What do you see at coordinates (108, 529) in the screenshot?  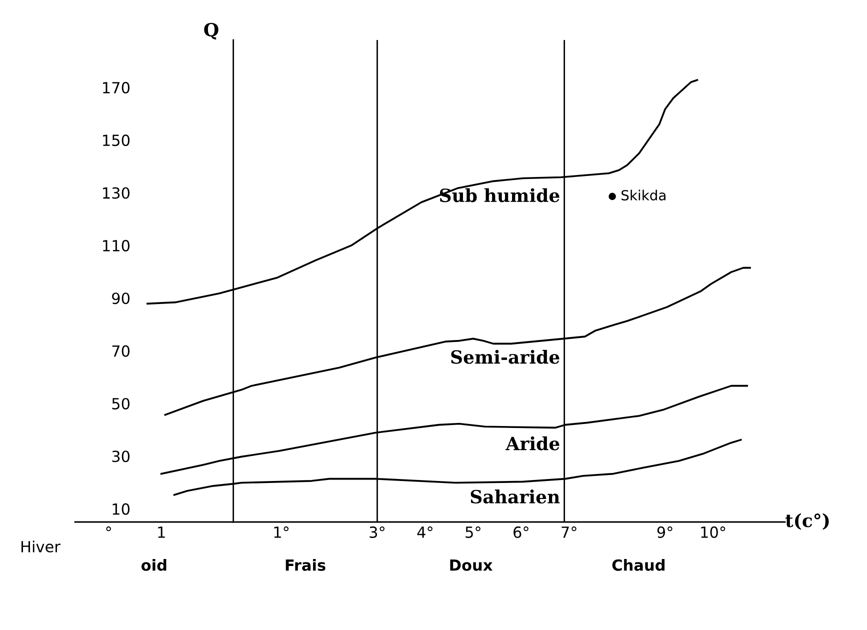 I see `x-tick-label: °` at bounding box center [108, 529].